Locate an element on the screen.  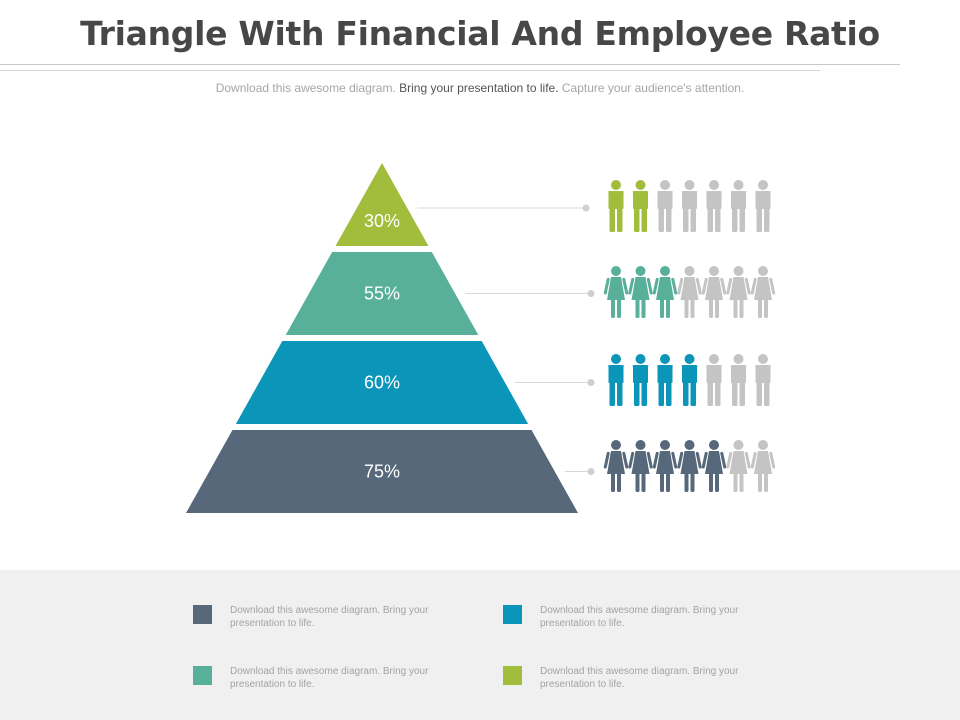
subtitle-right: Capture your audience's attention. is located at coordinates (653, 88).